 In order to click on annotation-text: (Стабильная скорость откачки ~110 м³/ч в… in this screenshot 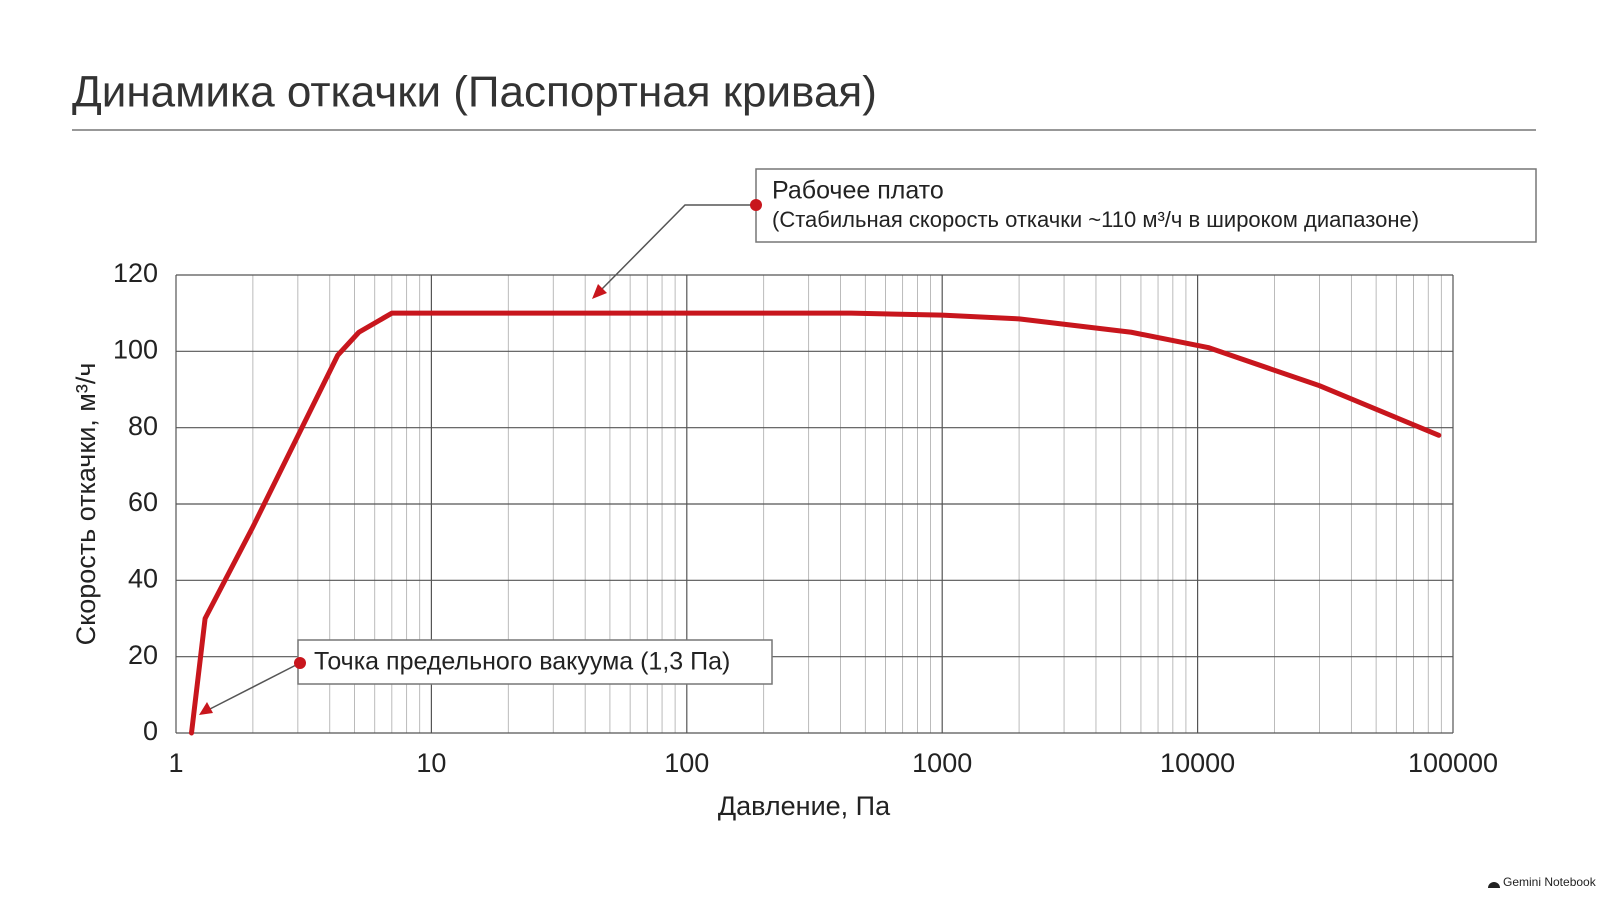, I will do `click(1095, 219)`.